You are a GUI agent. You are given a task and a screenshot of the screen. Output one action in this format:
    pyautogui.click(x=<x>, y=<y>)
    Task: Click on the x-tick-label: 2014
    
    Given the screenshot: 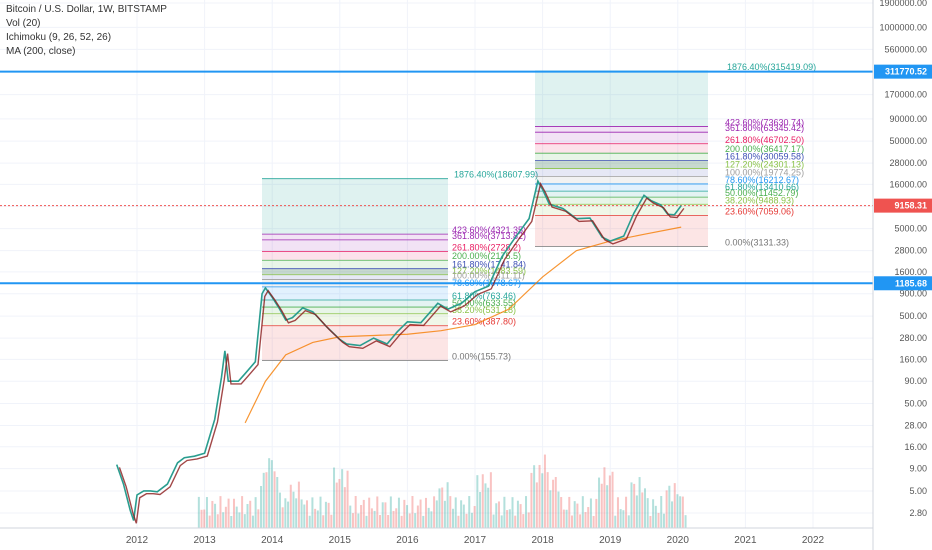 What is the action you would take?
    pyautogui.click(x=272, y=540)
    